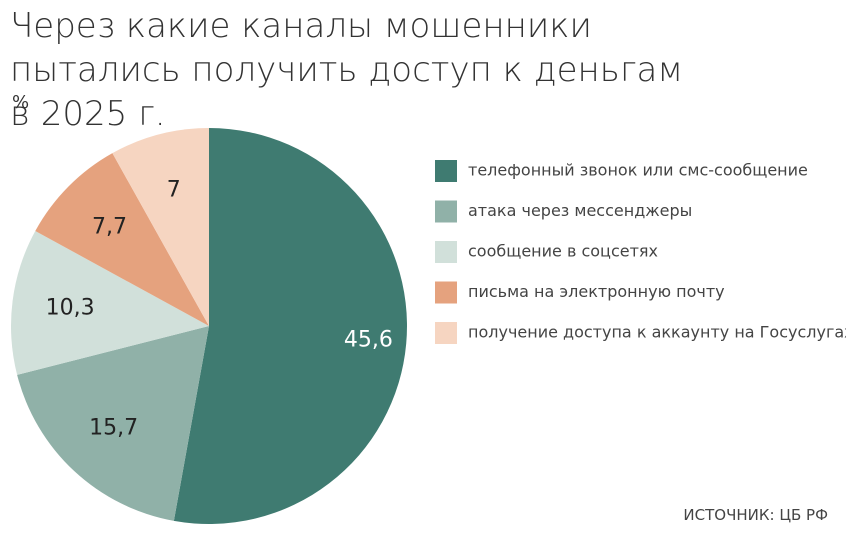 This screenshot has height=537, width=846. I want to click on data-label: 45,6, so click(368, 339).